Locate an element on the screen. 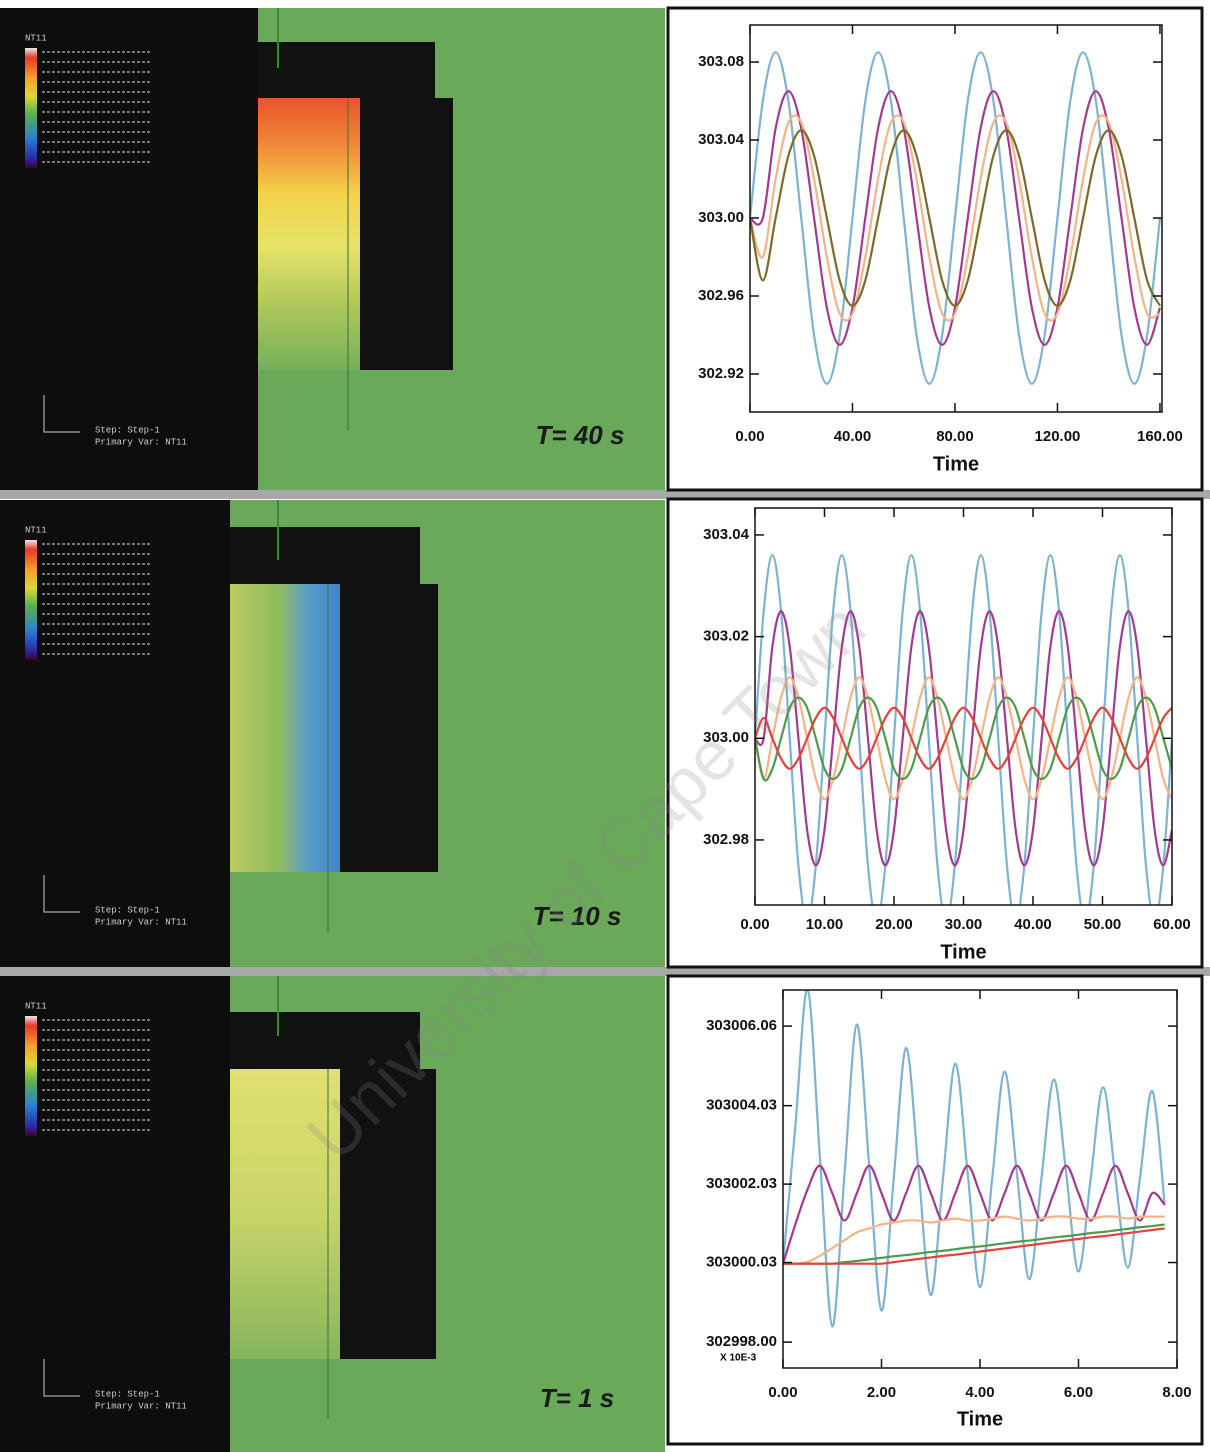  y-tick-label: 303.02 is located at coordinates (726, 636).